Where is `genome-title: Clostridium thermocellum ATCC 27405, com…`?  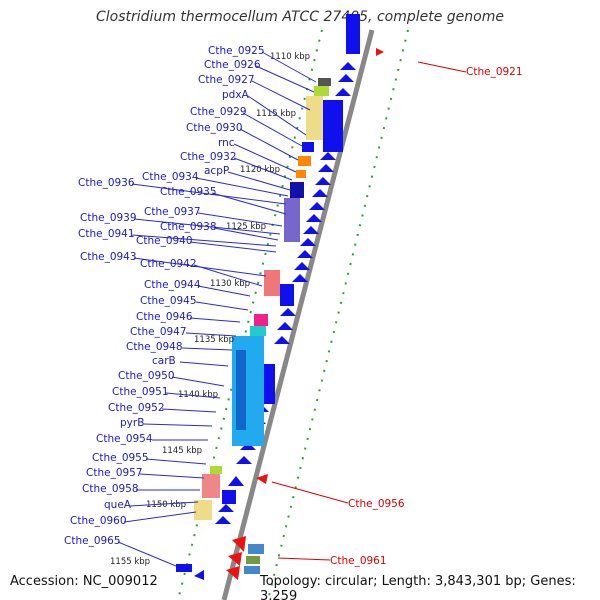 genome-title: Clostridium thermocellum ATCC 27405, com… is located at coordinates (300, 17).